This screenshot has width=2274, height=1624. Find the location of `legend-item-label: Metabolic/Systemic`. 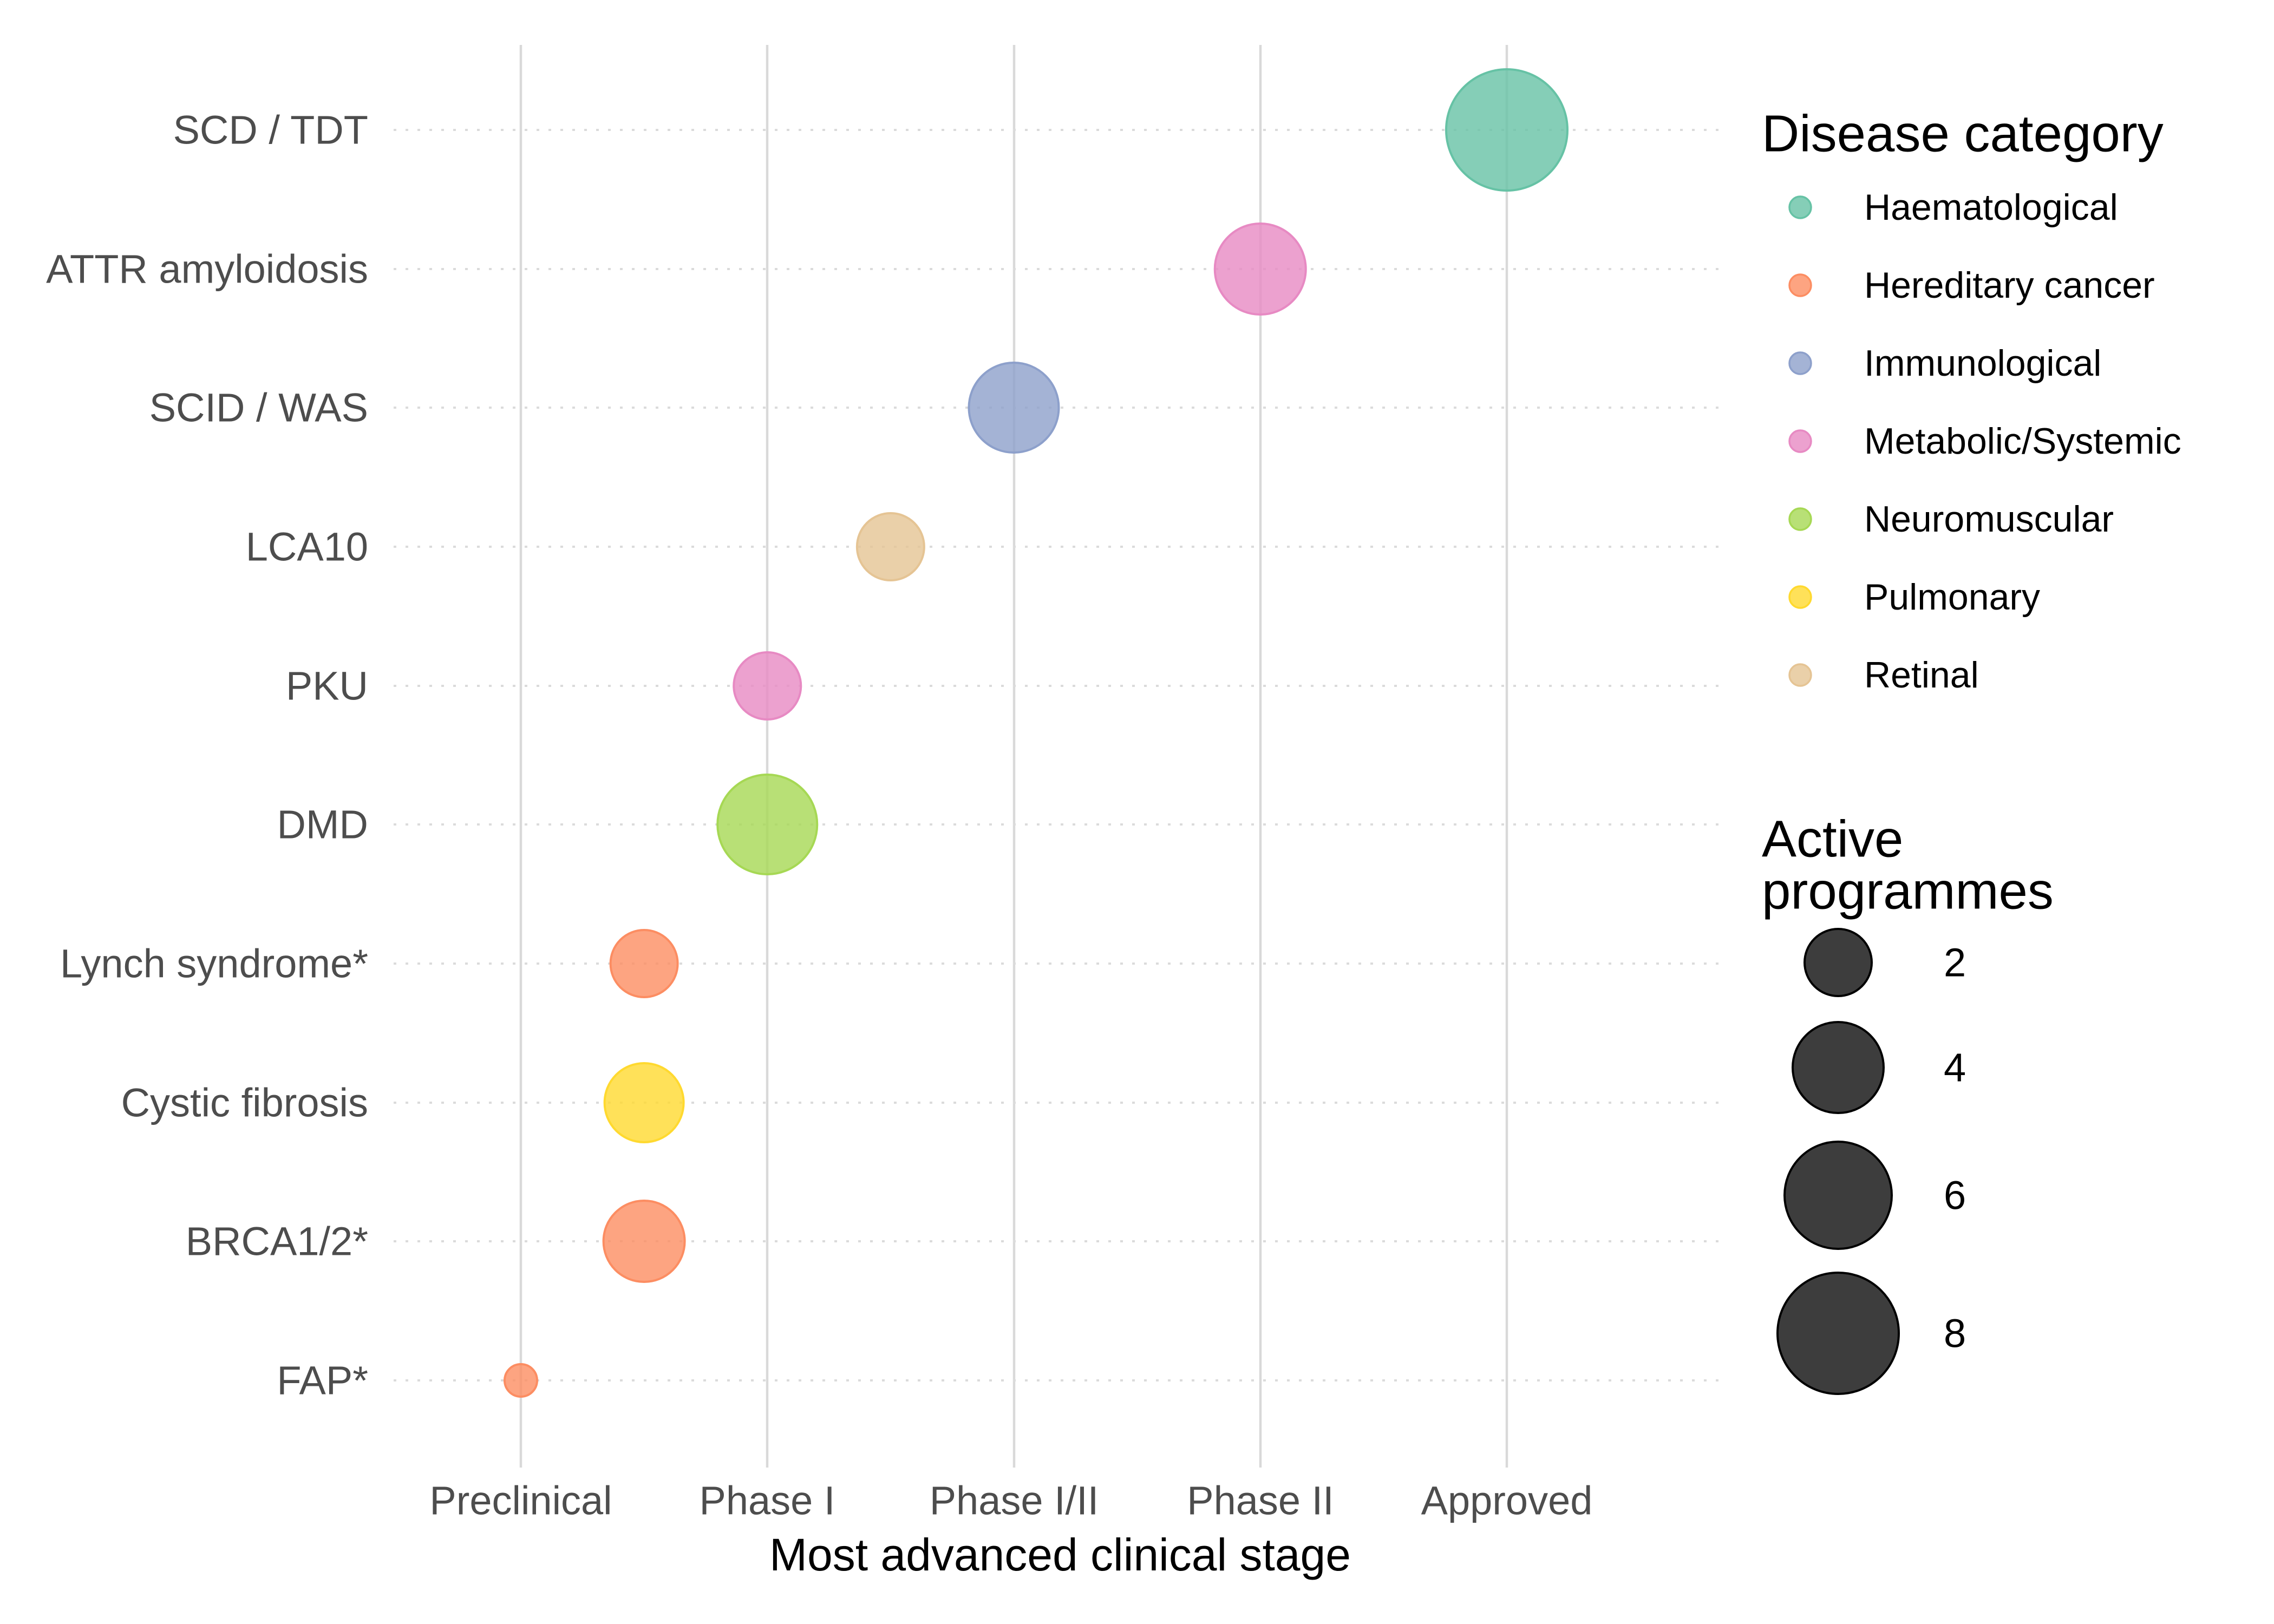

legend-item-label: Metabolic/Systemic is located at coordinates (2023, 441).